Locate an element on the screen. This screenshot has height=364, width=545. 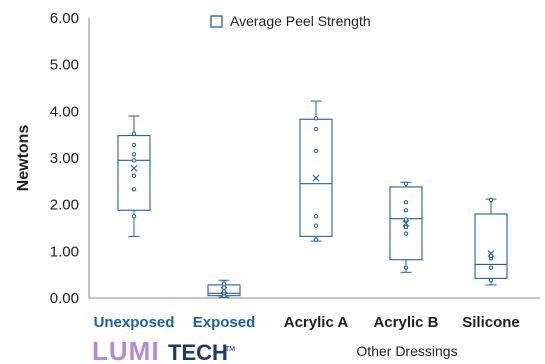
box-acrylic-b is located at coordinates (406, 227).